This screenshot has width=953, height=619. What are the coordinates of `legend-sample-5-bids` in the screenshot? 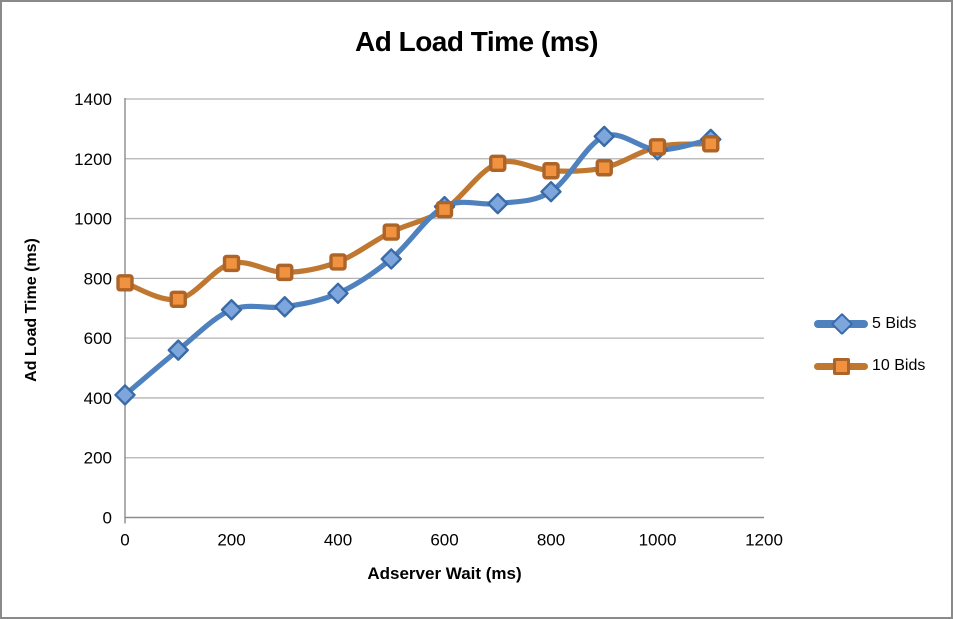 It's located at (842, 324).